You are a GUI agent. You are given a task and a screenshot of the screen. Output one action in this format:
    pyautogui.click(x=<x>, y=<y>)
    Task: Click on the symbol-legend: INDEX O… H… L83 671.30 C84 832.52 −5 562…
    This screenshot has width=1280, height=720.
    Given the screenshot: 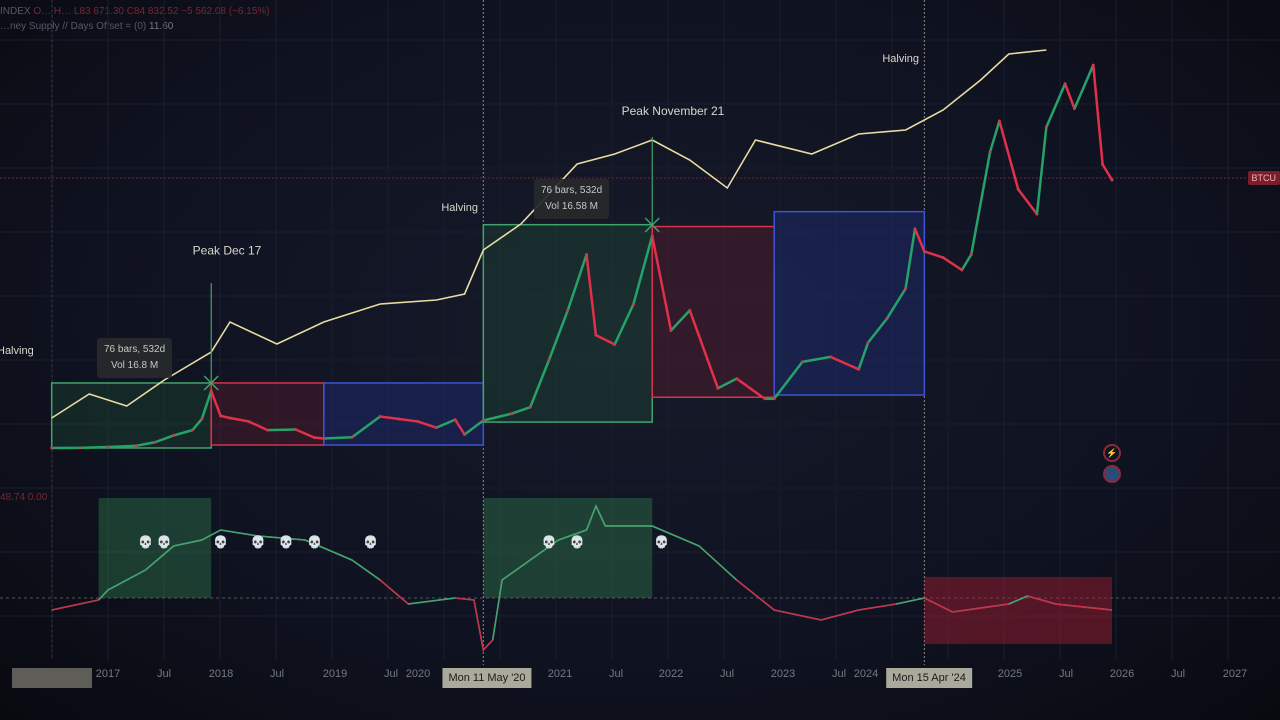 What is the action you would take?
    pyautogui.click(x=135, y=11)
    